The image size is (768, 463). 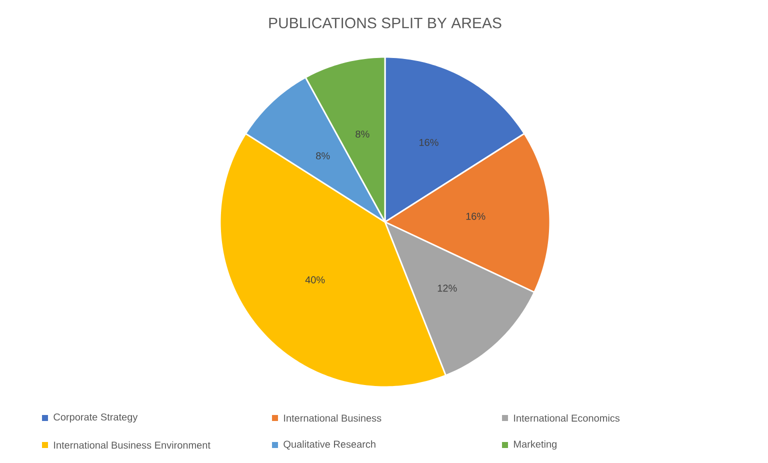 I want to click on legend-label: Corporate Strategy, so click(x=96, y=418).